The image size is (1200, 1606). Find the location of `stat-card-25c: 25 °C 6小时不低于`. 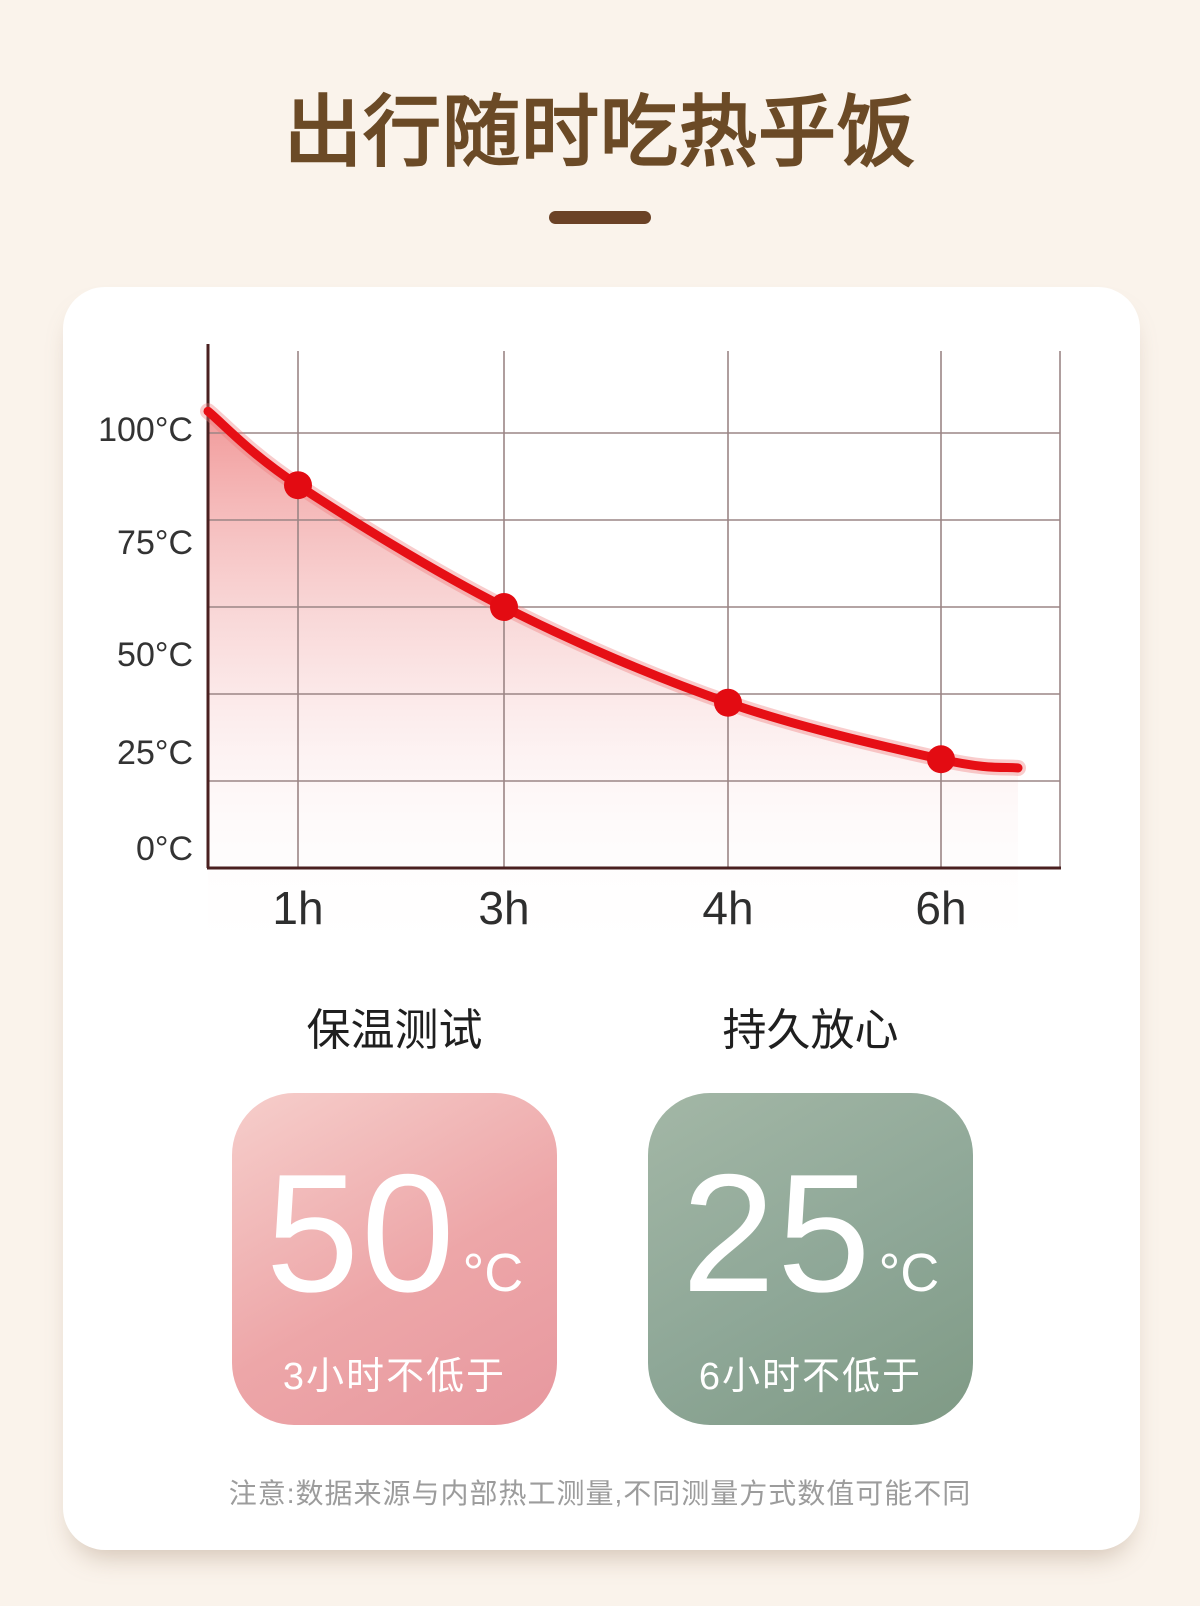

stat-card-25c: 25 °C 6小时不低于 is located at coordinates (810, 1259).